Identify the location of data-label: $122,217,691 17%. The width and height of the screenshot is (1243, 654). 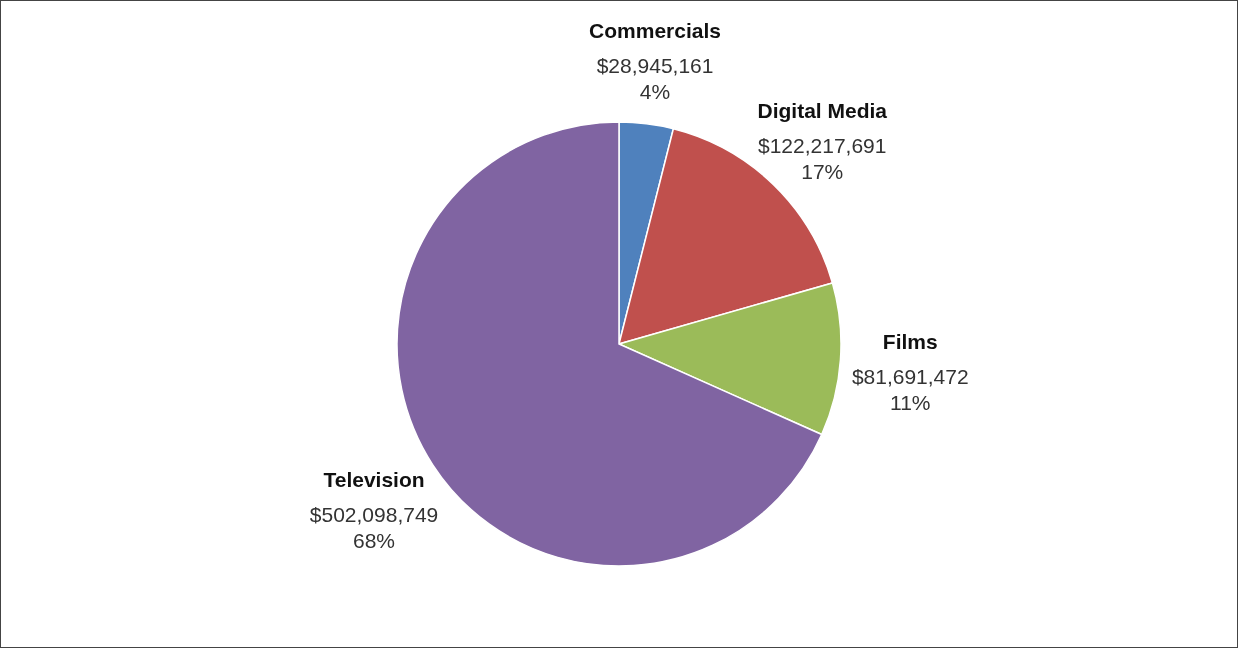
(822, 159).